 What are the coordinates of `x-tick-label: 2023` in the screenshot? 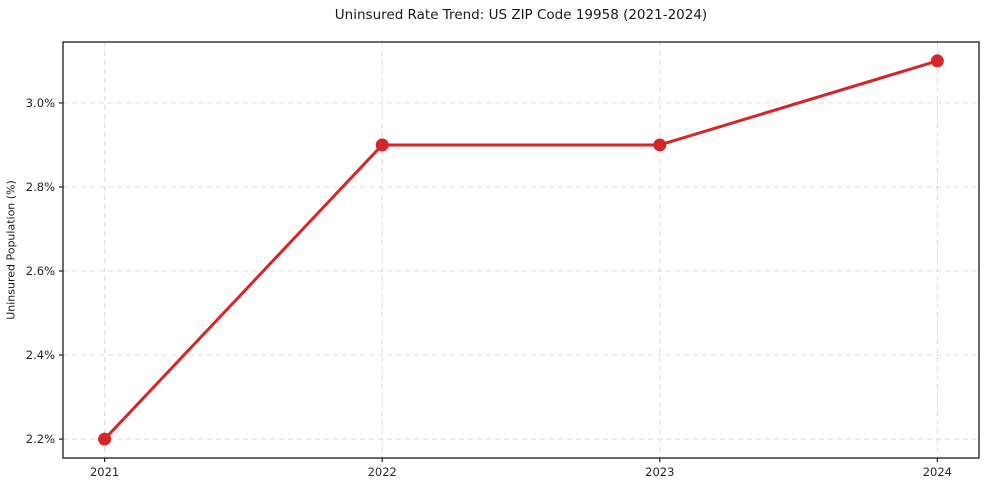 It's located at (659, 472).